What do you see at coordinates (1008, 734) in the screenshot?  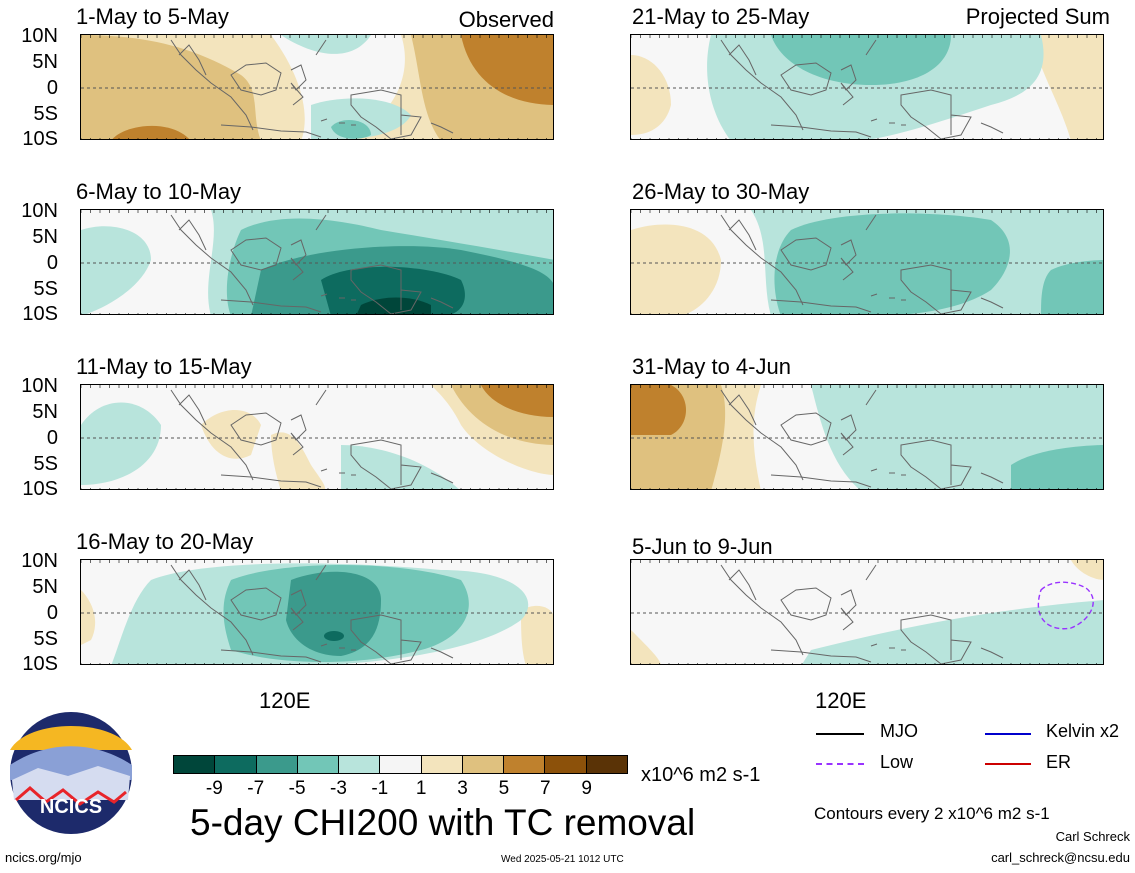 I see `legend-line-kelvin` at bounding box center [1008, 734].